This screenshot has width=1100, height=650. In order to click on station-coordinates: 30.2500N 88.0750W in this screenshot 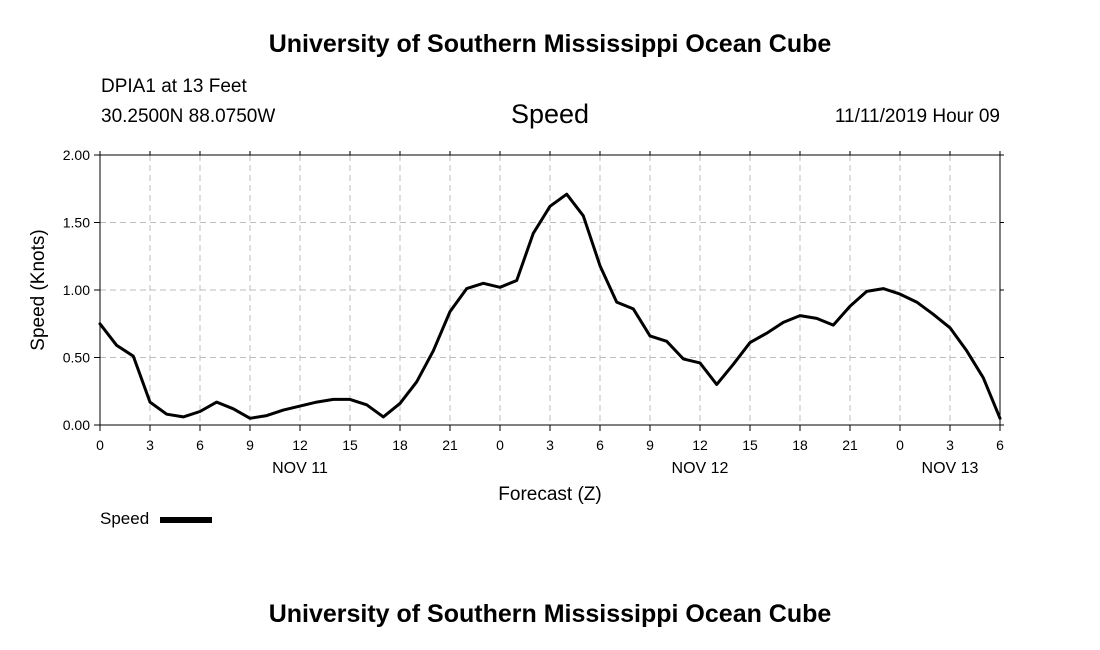, I will do `click(188, 116)`.